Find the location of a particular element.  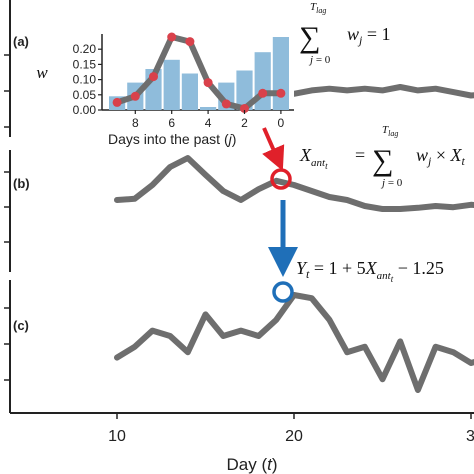

x-ticks is located at coordinates (294, 416).